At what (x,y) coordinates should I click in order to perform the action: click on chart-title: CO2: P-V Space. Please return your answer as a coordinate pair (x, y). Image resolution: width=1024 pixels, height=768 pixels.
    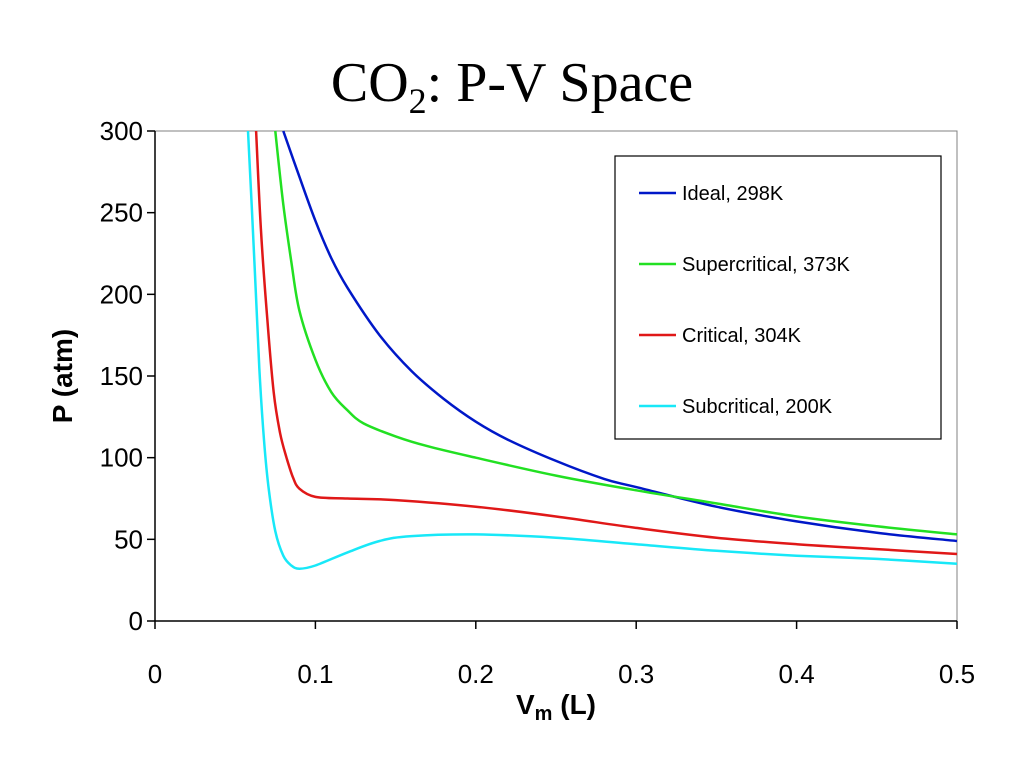
    Looking at the image, I should click on (512, 86).